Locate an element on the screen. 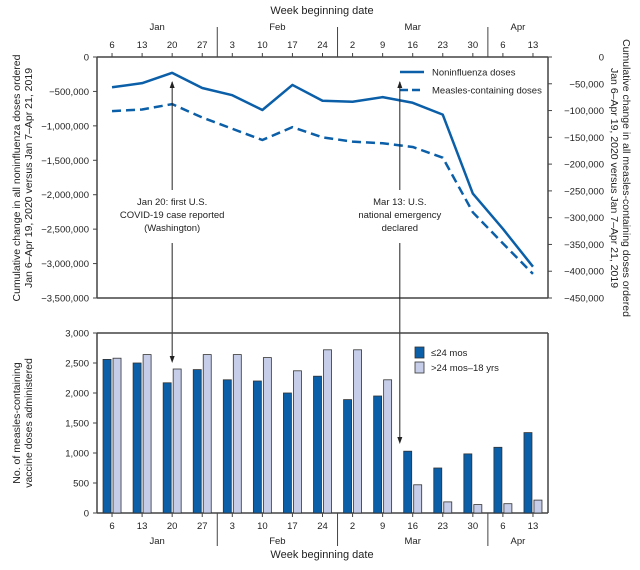  bottom-week-label: 9 is located at coordinates (382, 526).